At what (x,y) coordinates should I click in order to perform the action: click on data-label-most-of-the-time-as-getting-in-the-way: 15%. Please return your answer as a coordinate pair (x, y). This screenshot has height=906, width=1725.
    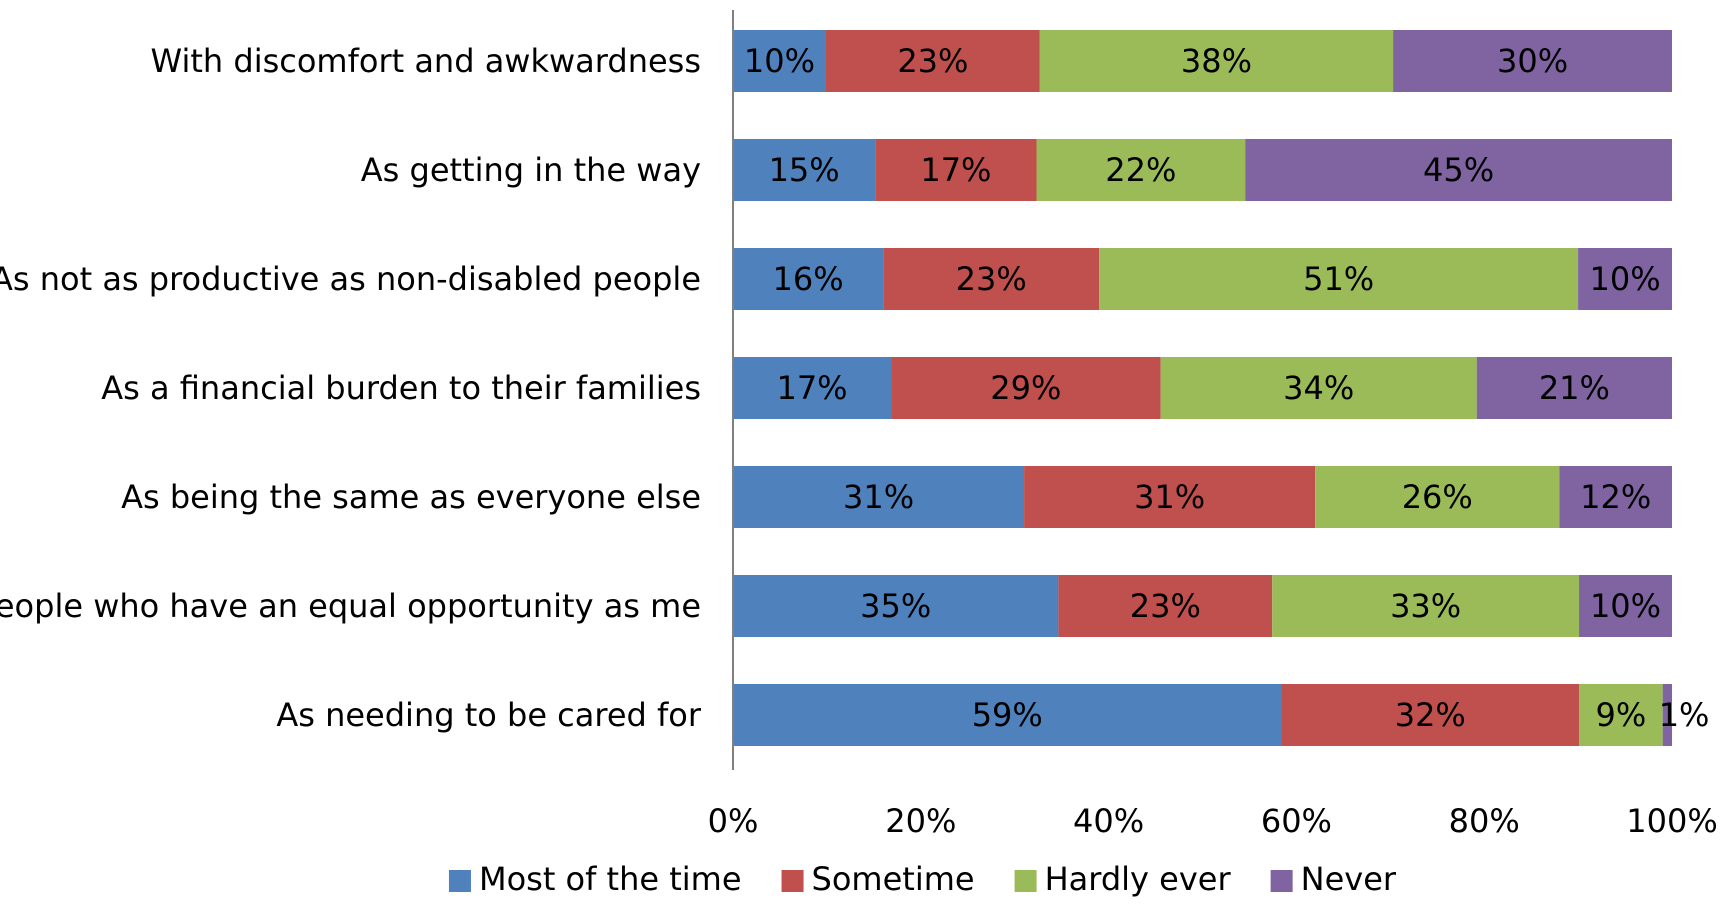
    Looking at the image, I should click on (804, 170).